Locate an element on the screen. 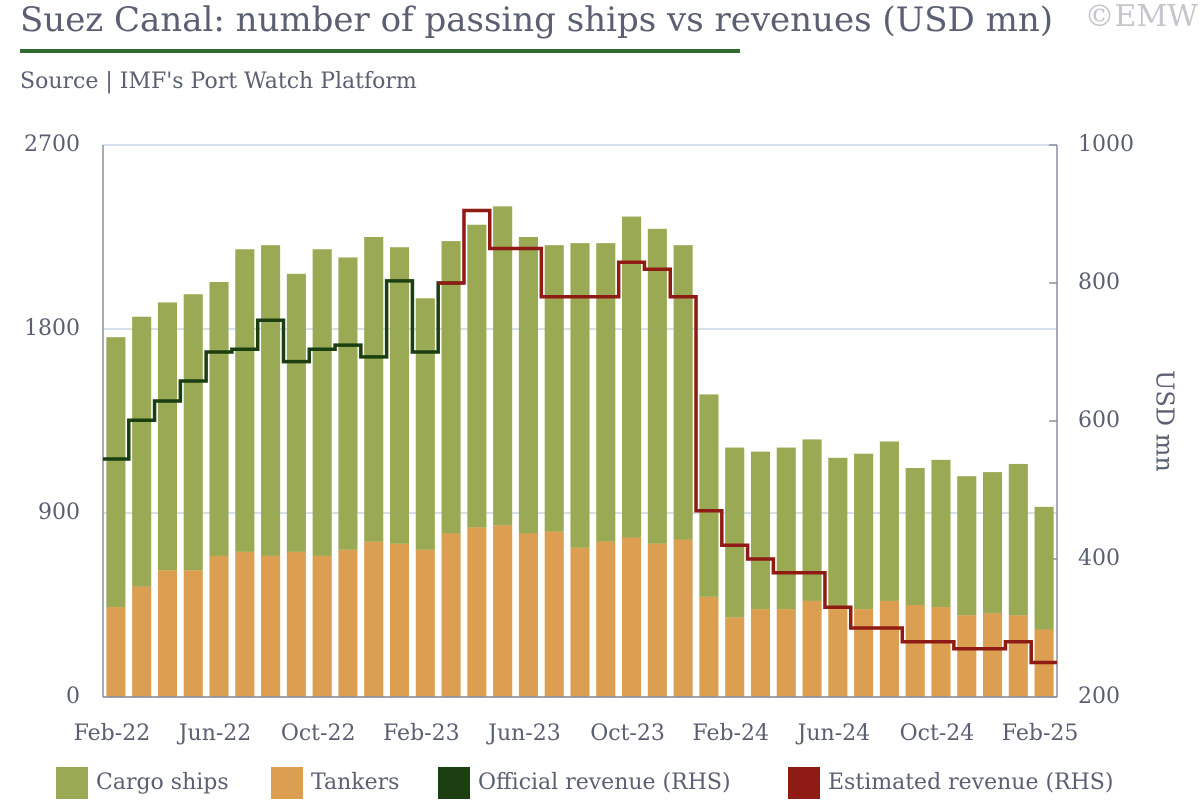 The image size is (1200, 800). y-tick-label: 900 is located at coordinates (59, 512).